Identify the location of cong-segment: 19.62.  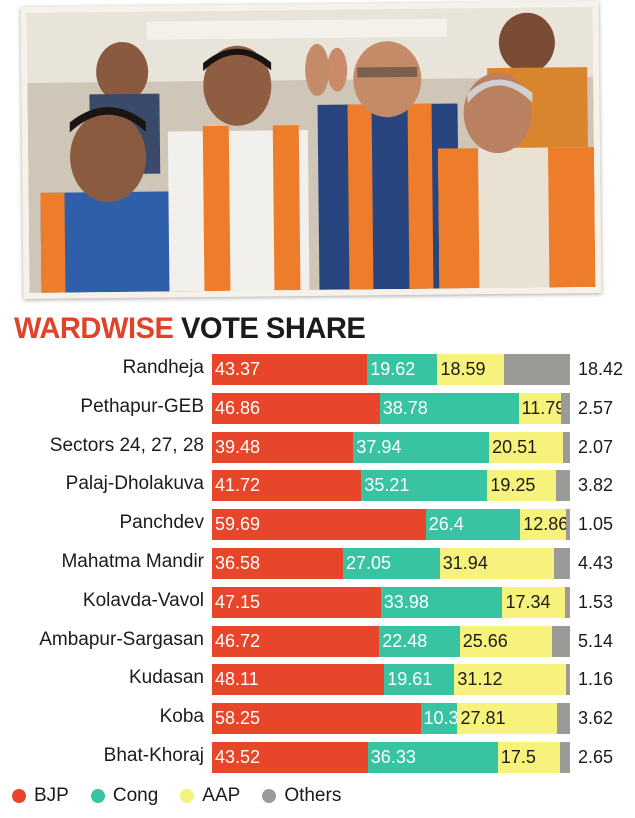
(402, 369).